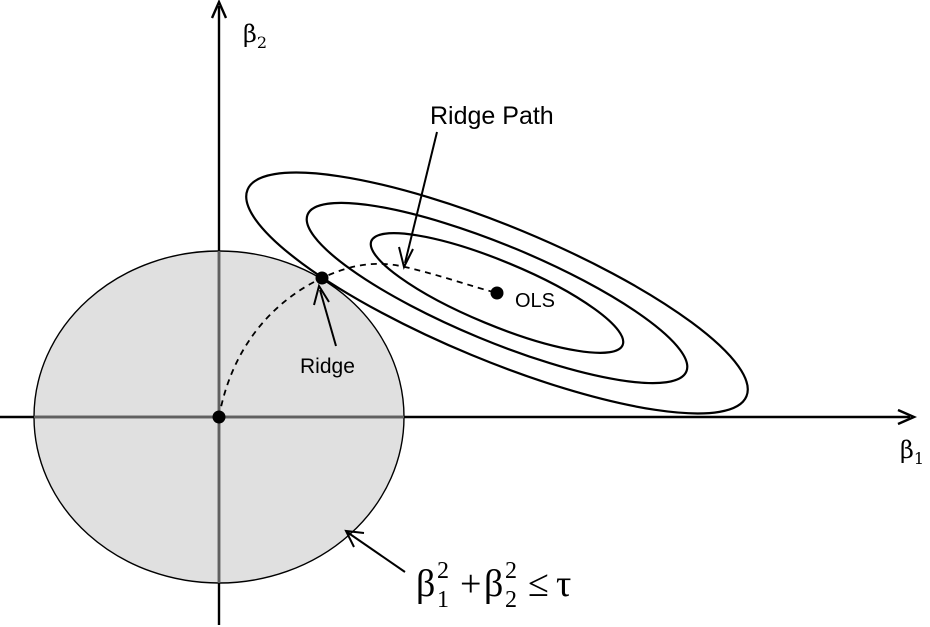 This screenshot has height=627, width=930. Describe the element at coordinates (327, 366) in the screenshot. I see `ridge-label: Ridge` at that location.